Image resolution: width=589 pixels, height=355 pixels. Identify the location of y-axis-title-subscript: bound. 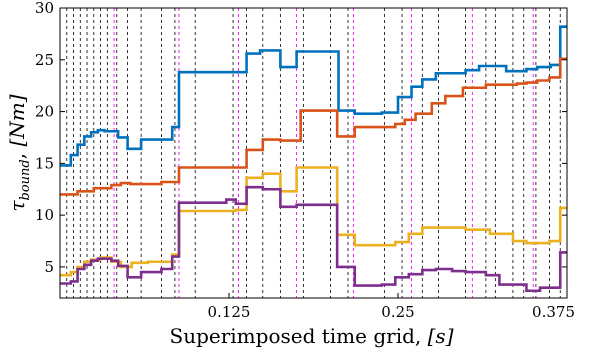
(25, 179).